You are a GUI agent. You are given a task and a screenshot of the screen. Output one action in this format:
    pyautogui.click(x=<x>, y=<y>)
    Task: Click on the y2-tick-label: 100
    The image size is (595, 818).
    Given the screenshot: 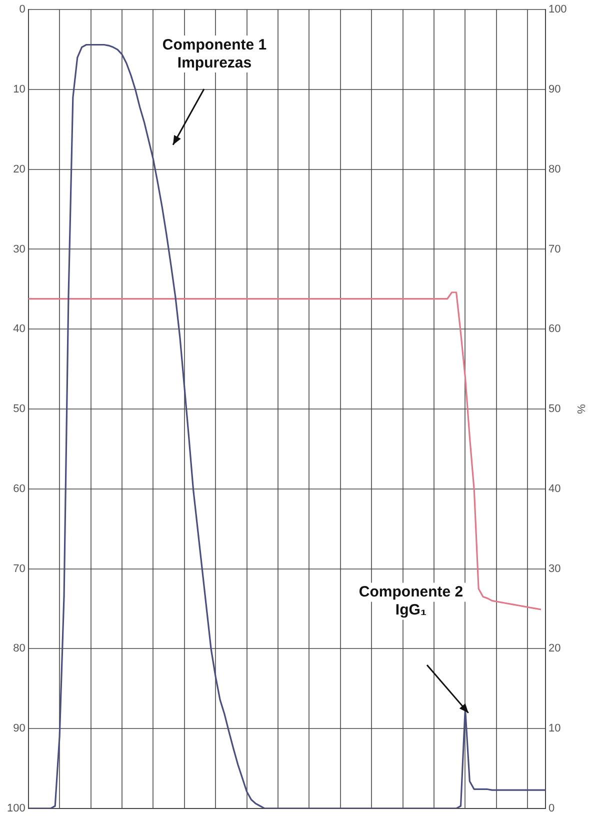 What is the action you would take?
    pyautogui.click(x=557, y=10)
    